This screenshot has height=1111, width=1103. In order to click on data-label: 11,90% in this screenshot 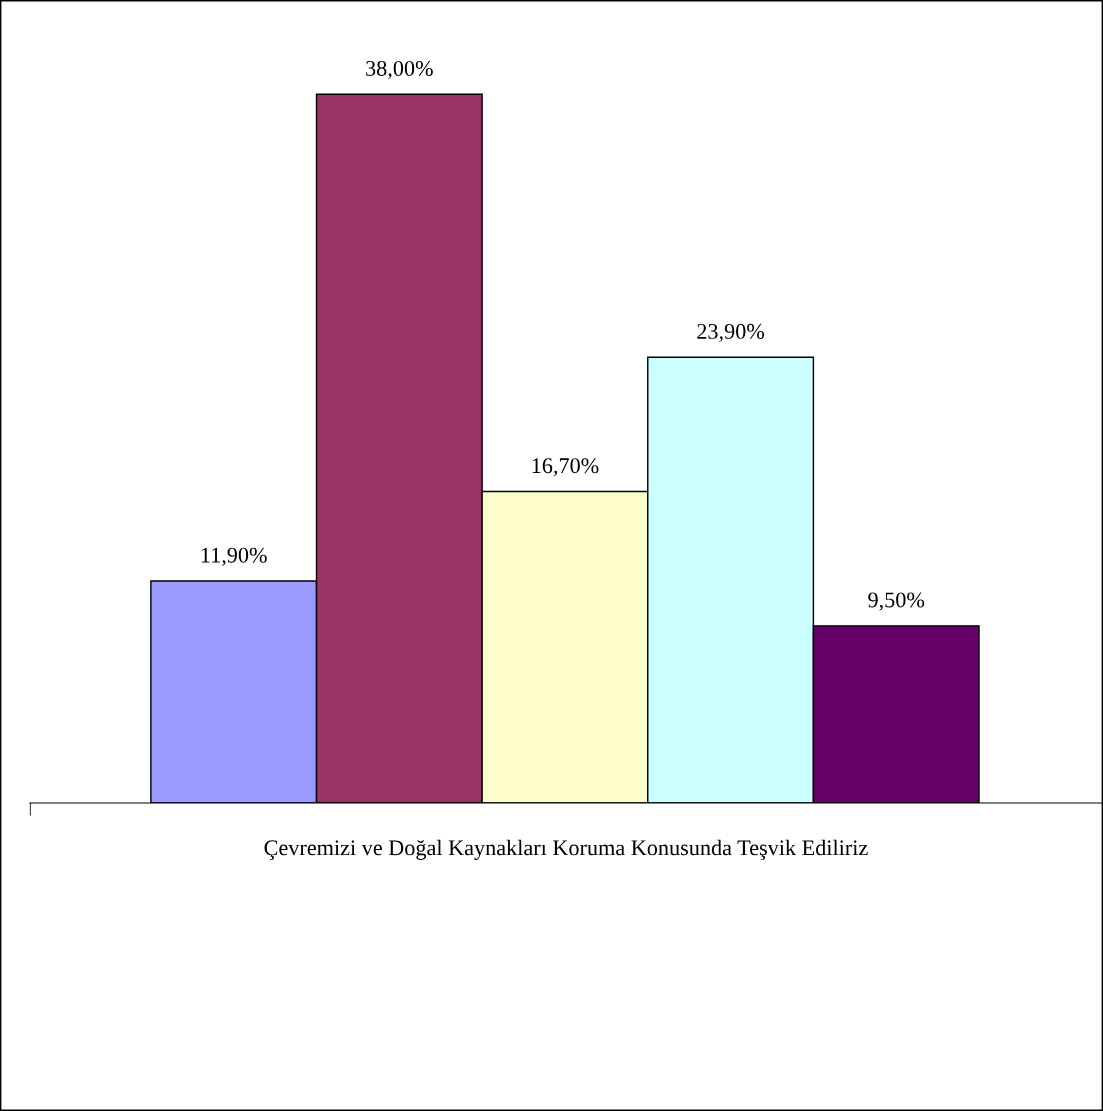, I will do `click(234, 556)`.